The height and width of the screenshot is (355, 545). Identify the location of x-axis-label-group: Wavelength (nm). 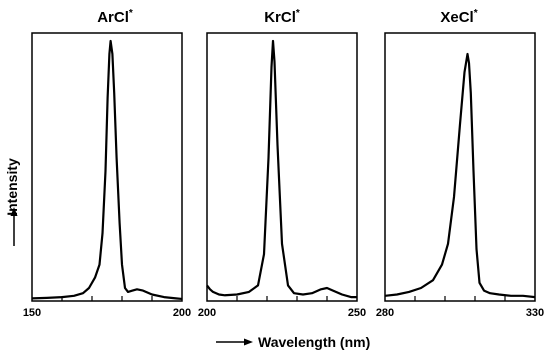
(293, 342).